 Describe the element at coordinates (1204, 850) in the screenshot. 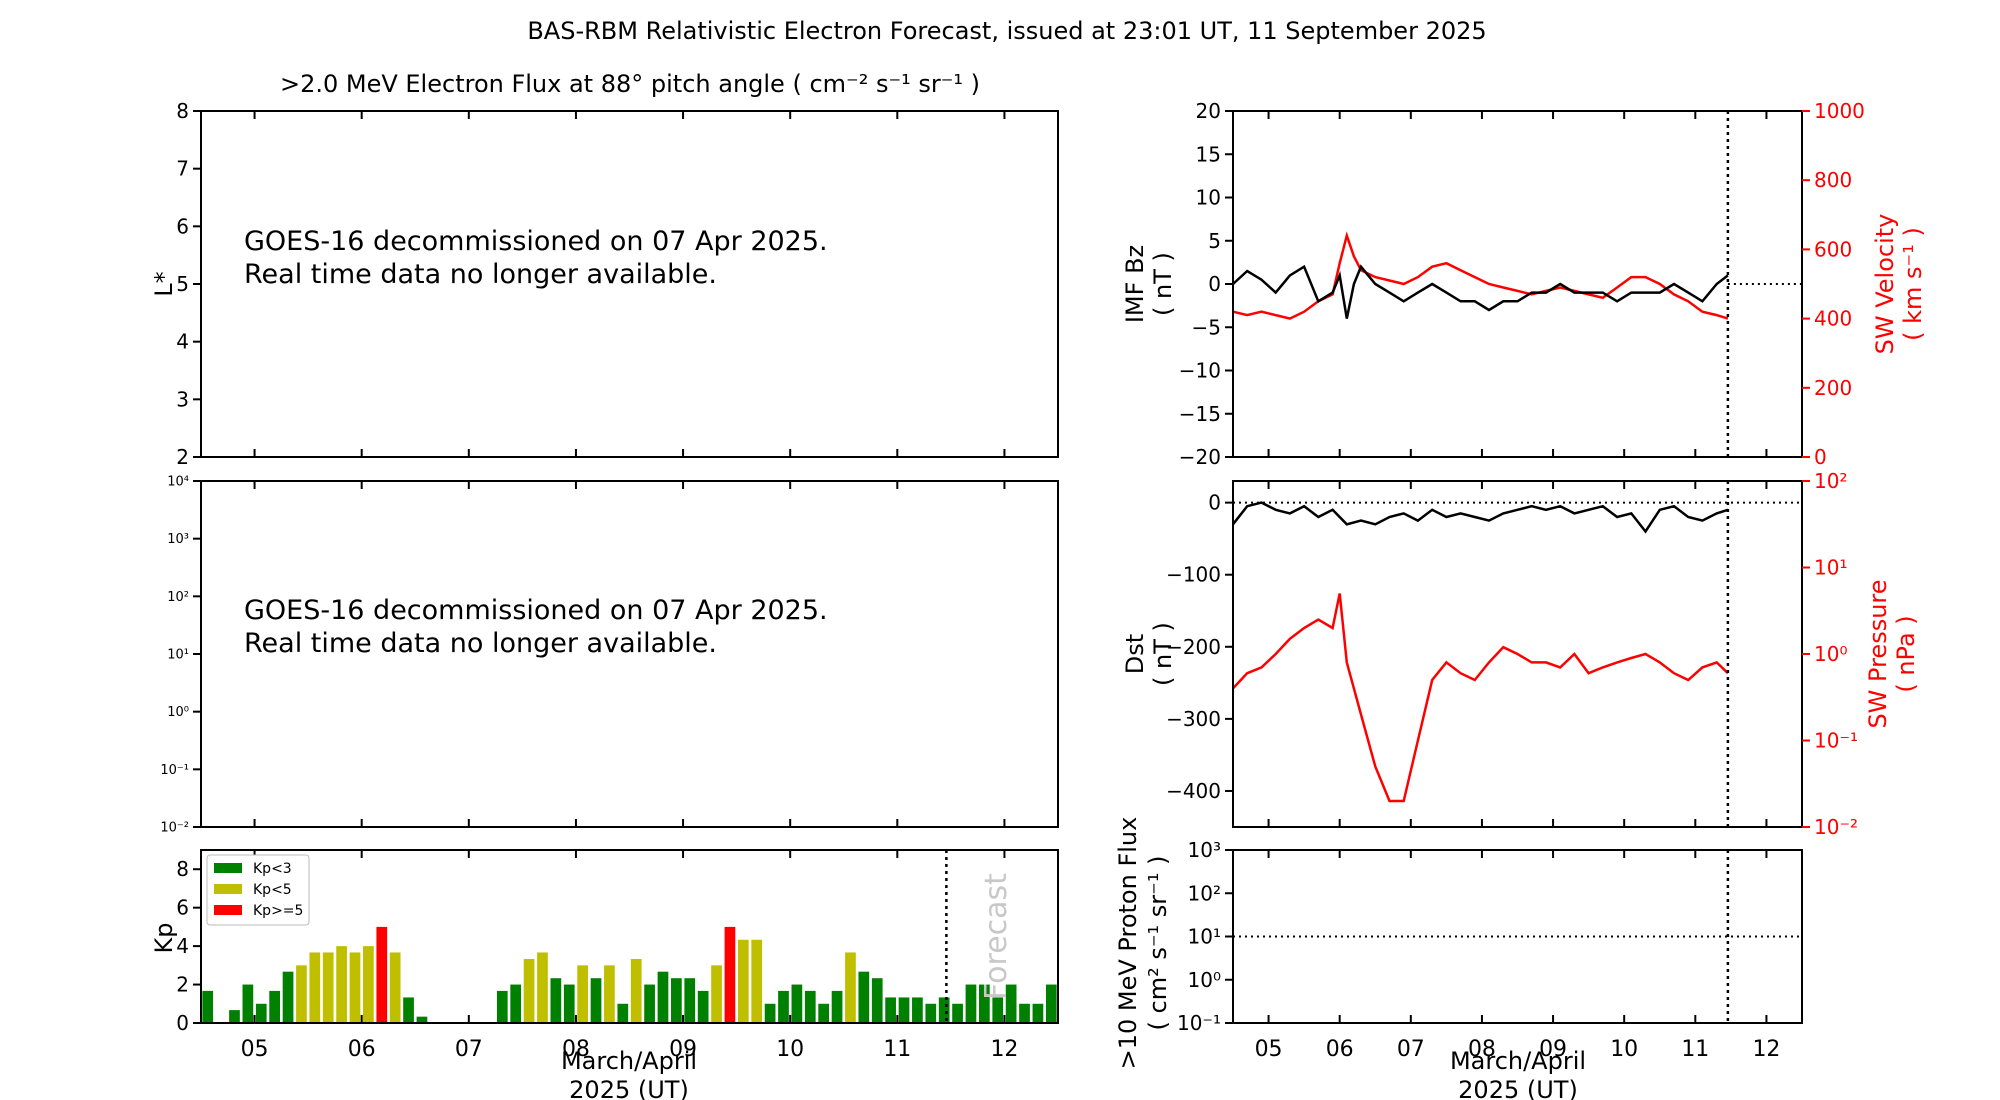

I see `y-tick-label: 10³` at that location.